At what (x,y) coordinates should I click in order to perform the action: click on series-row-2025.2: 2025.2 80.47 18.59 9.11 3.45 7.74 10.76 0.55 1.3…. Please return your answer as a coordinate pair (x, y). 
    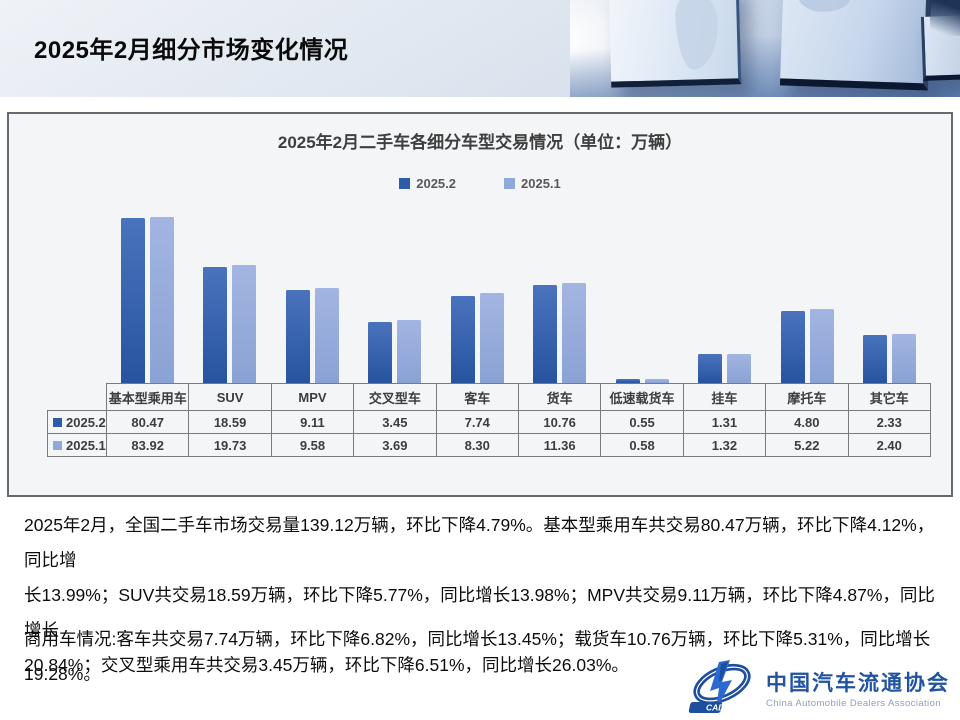
    Looking at the image, I should click on (489, 422).